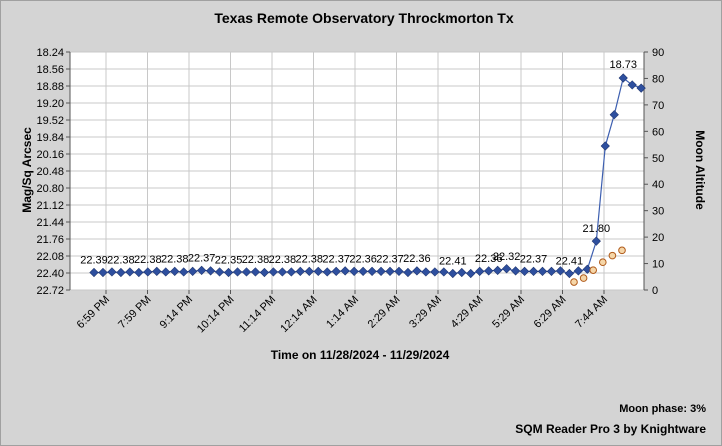  I want to click on y-tick-label: 20.16, so click(50, 155).